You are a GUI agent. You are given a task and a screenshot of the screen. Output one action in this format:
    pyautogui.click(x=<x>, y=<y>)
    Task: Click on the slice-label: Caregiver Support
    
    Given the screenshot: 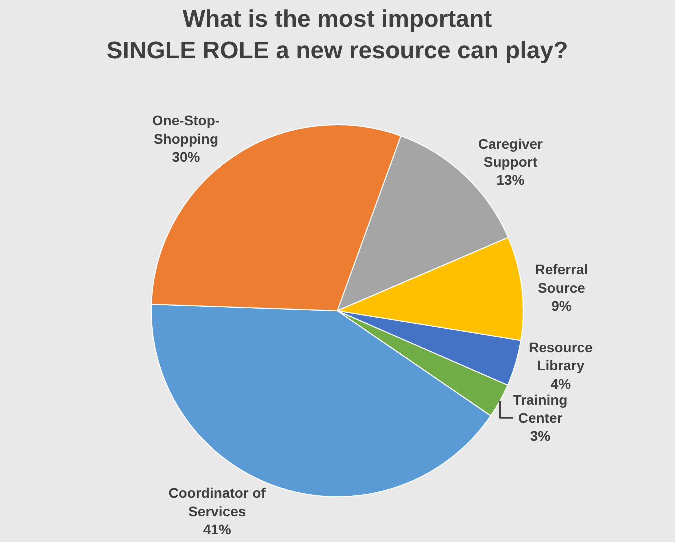 What is the action you would take?
    pyautogui.click(x=511, y=153)
    